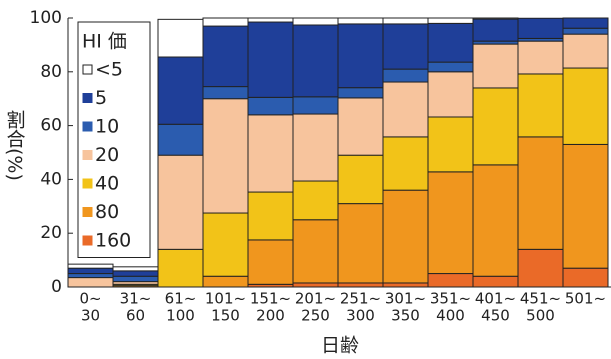  I want to click on x-tick-label: 101~, so click(225, 299).